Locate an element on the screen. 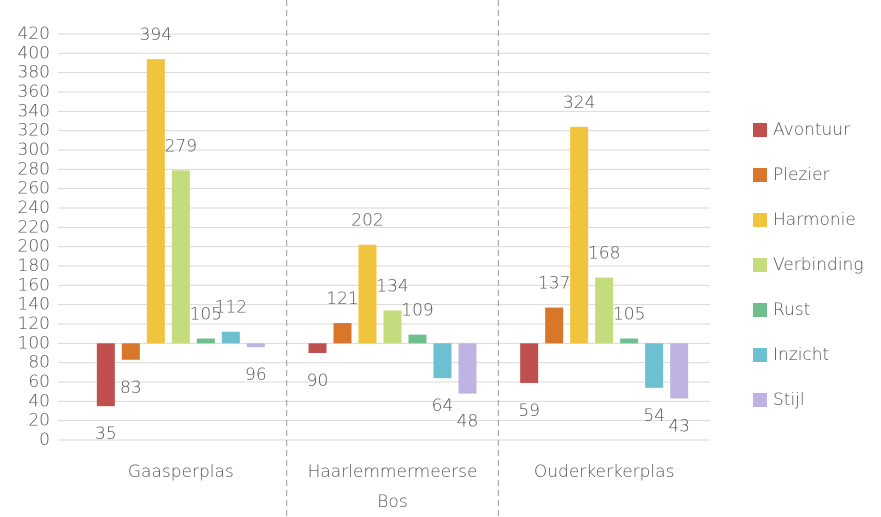  y-tick-label: 280 is located at coordinates (34, 169).